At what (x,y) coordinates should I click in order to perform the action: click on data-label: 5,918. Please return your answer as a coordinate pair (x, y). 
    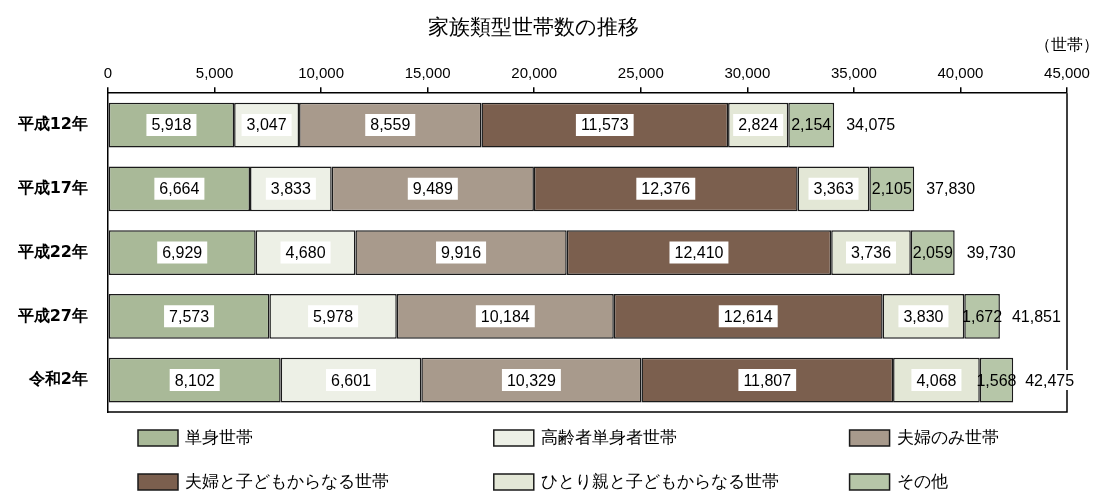
    Looking at the image, I should click on (171, 125).